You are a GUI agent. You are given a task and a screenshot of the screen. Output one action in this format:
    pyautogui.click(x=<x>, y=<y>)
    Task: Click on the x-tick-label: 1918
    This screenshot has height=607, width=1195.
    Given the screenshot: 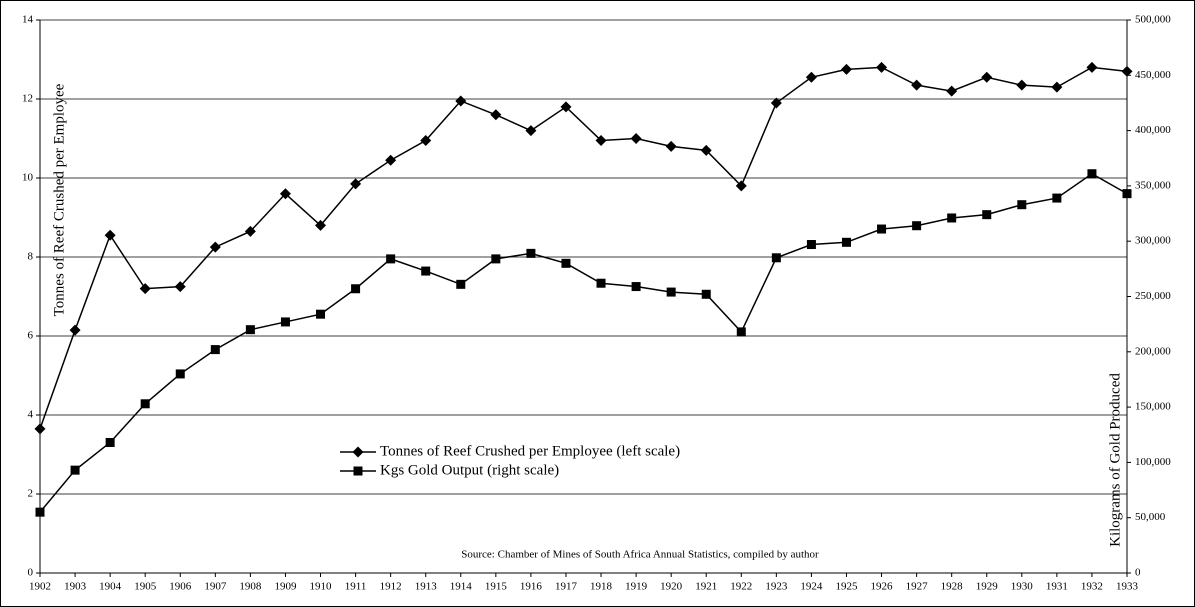 What is the action you would take?
    pyautogui.click(x=601, y=587)
    